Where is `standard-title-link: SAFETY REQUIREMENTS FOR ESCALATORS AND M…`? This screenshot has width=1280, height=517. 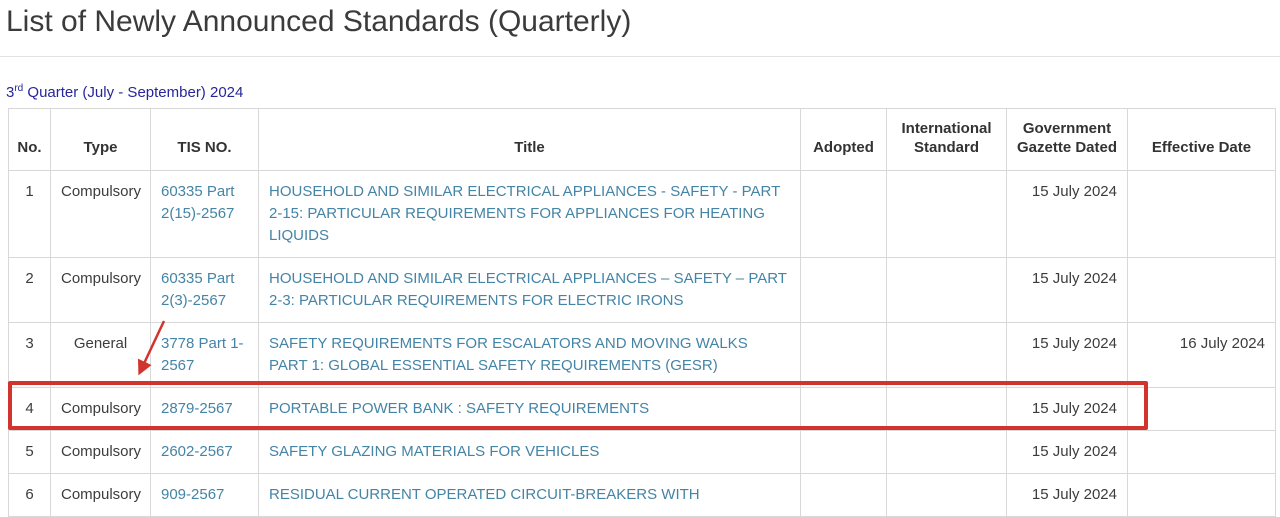 standard-title-link: SAFETY REQUIREMENTS FOR ESCALATORS AND M… is located at coordinates (508, 354).